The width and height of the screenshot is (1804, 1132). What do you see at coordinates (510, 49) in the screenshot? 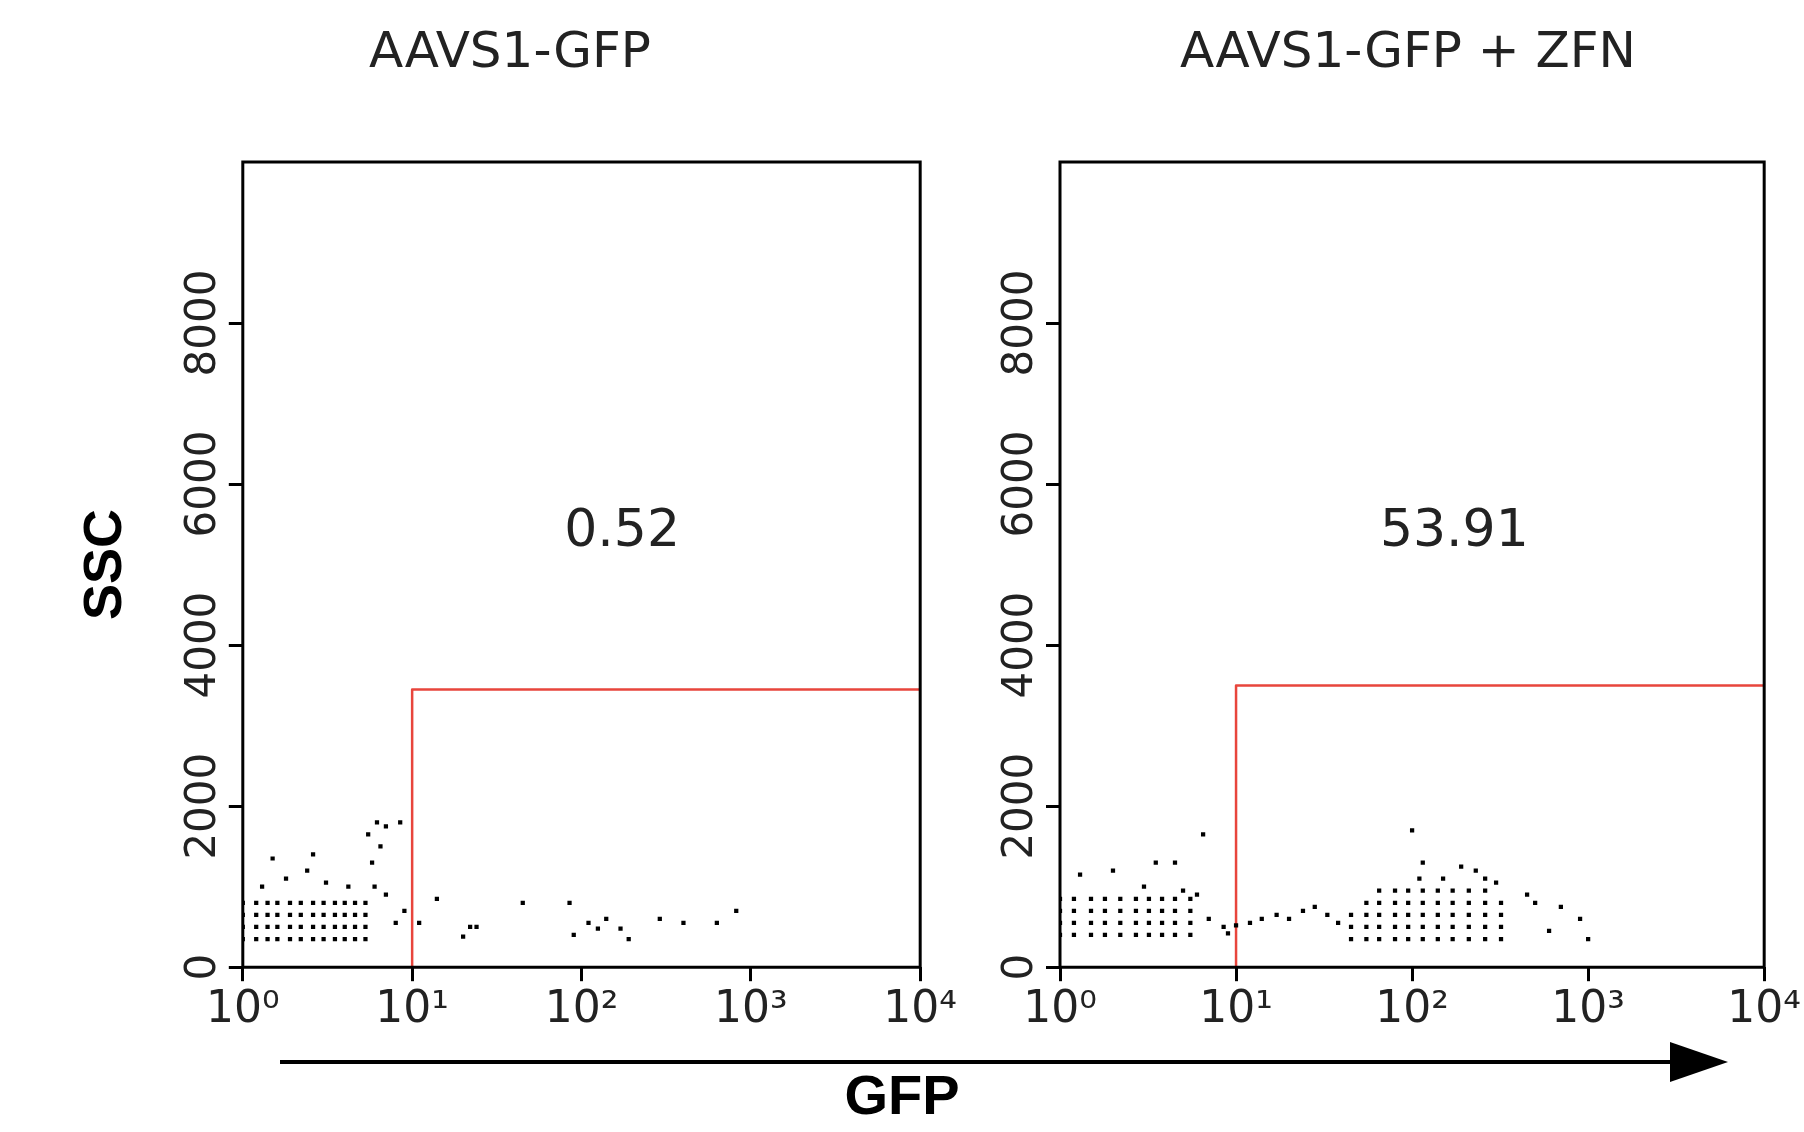
I see `chart-title: AAVS1-GFP` at bounding box center [510, 49].